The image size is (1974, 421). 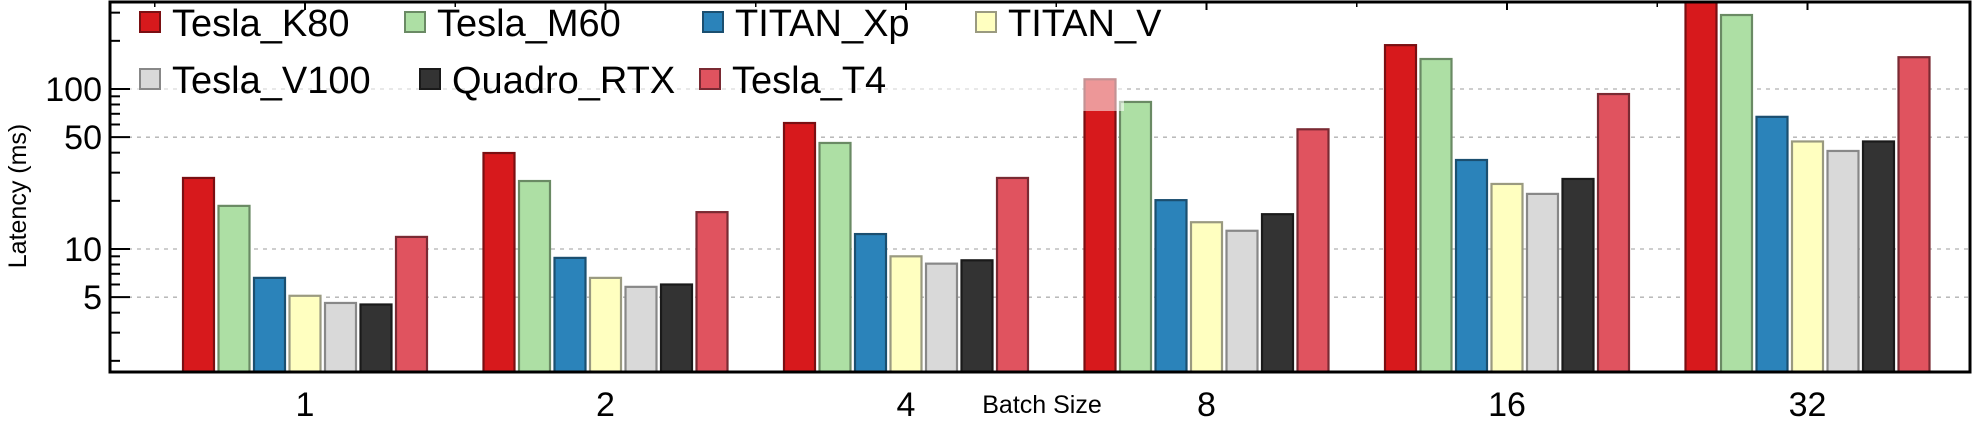 What do you see at coordinates (1808, 403) in the screenshot?
I see `x-tick-label: 32` at bounding box center [1808, 403].